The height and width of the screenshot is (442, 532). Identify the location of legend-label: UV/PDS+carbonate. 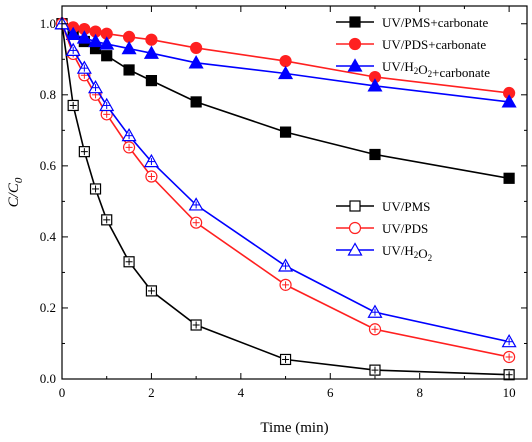
(434, 44).